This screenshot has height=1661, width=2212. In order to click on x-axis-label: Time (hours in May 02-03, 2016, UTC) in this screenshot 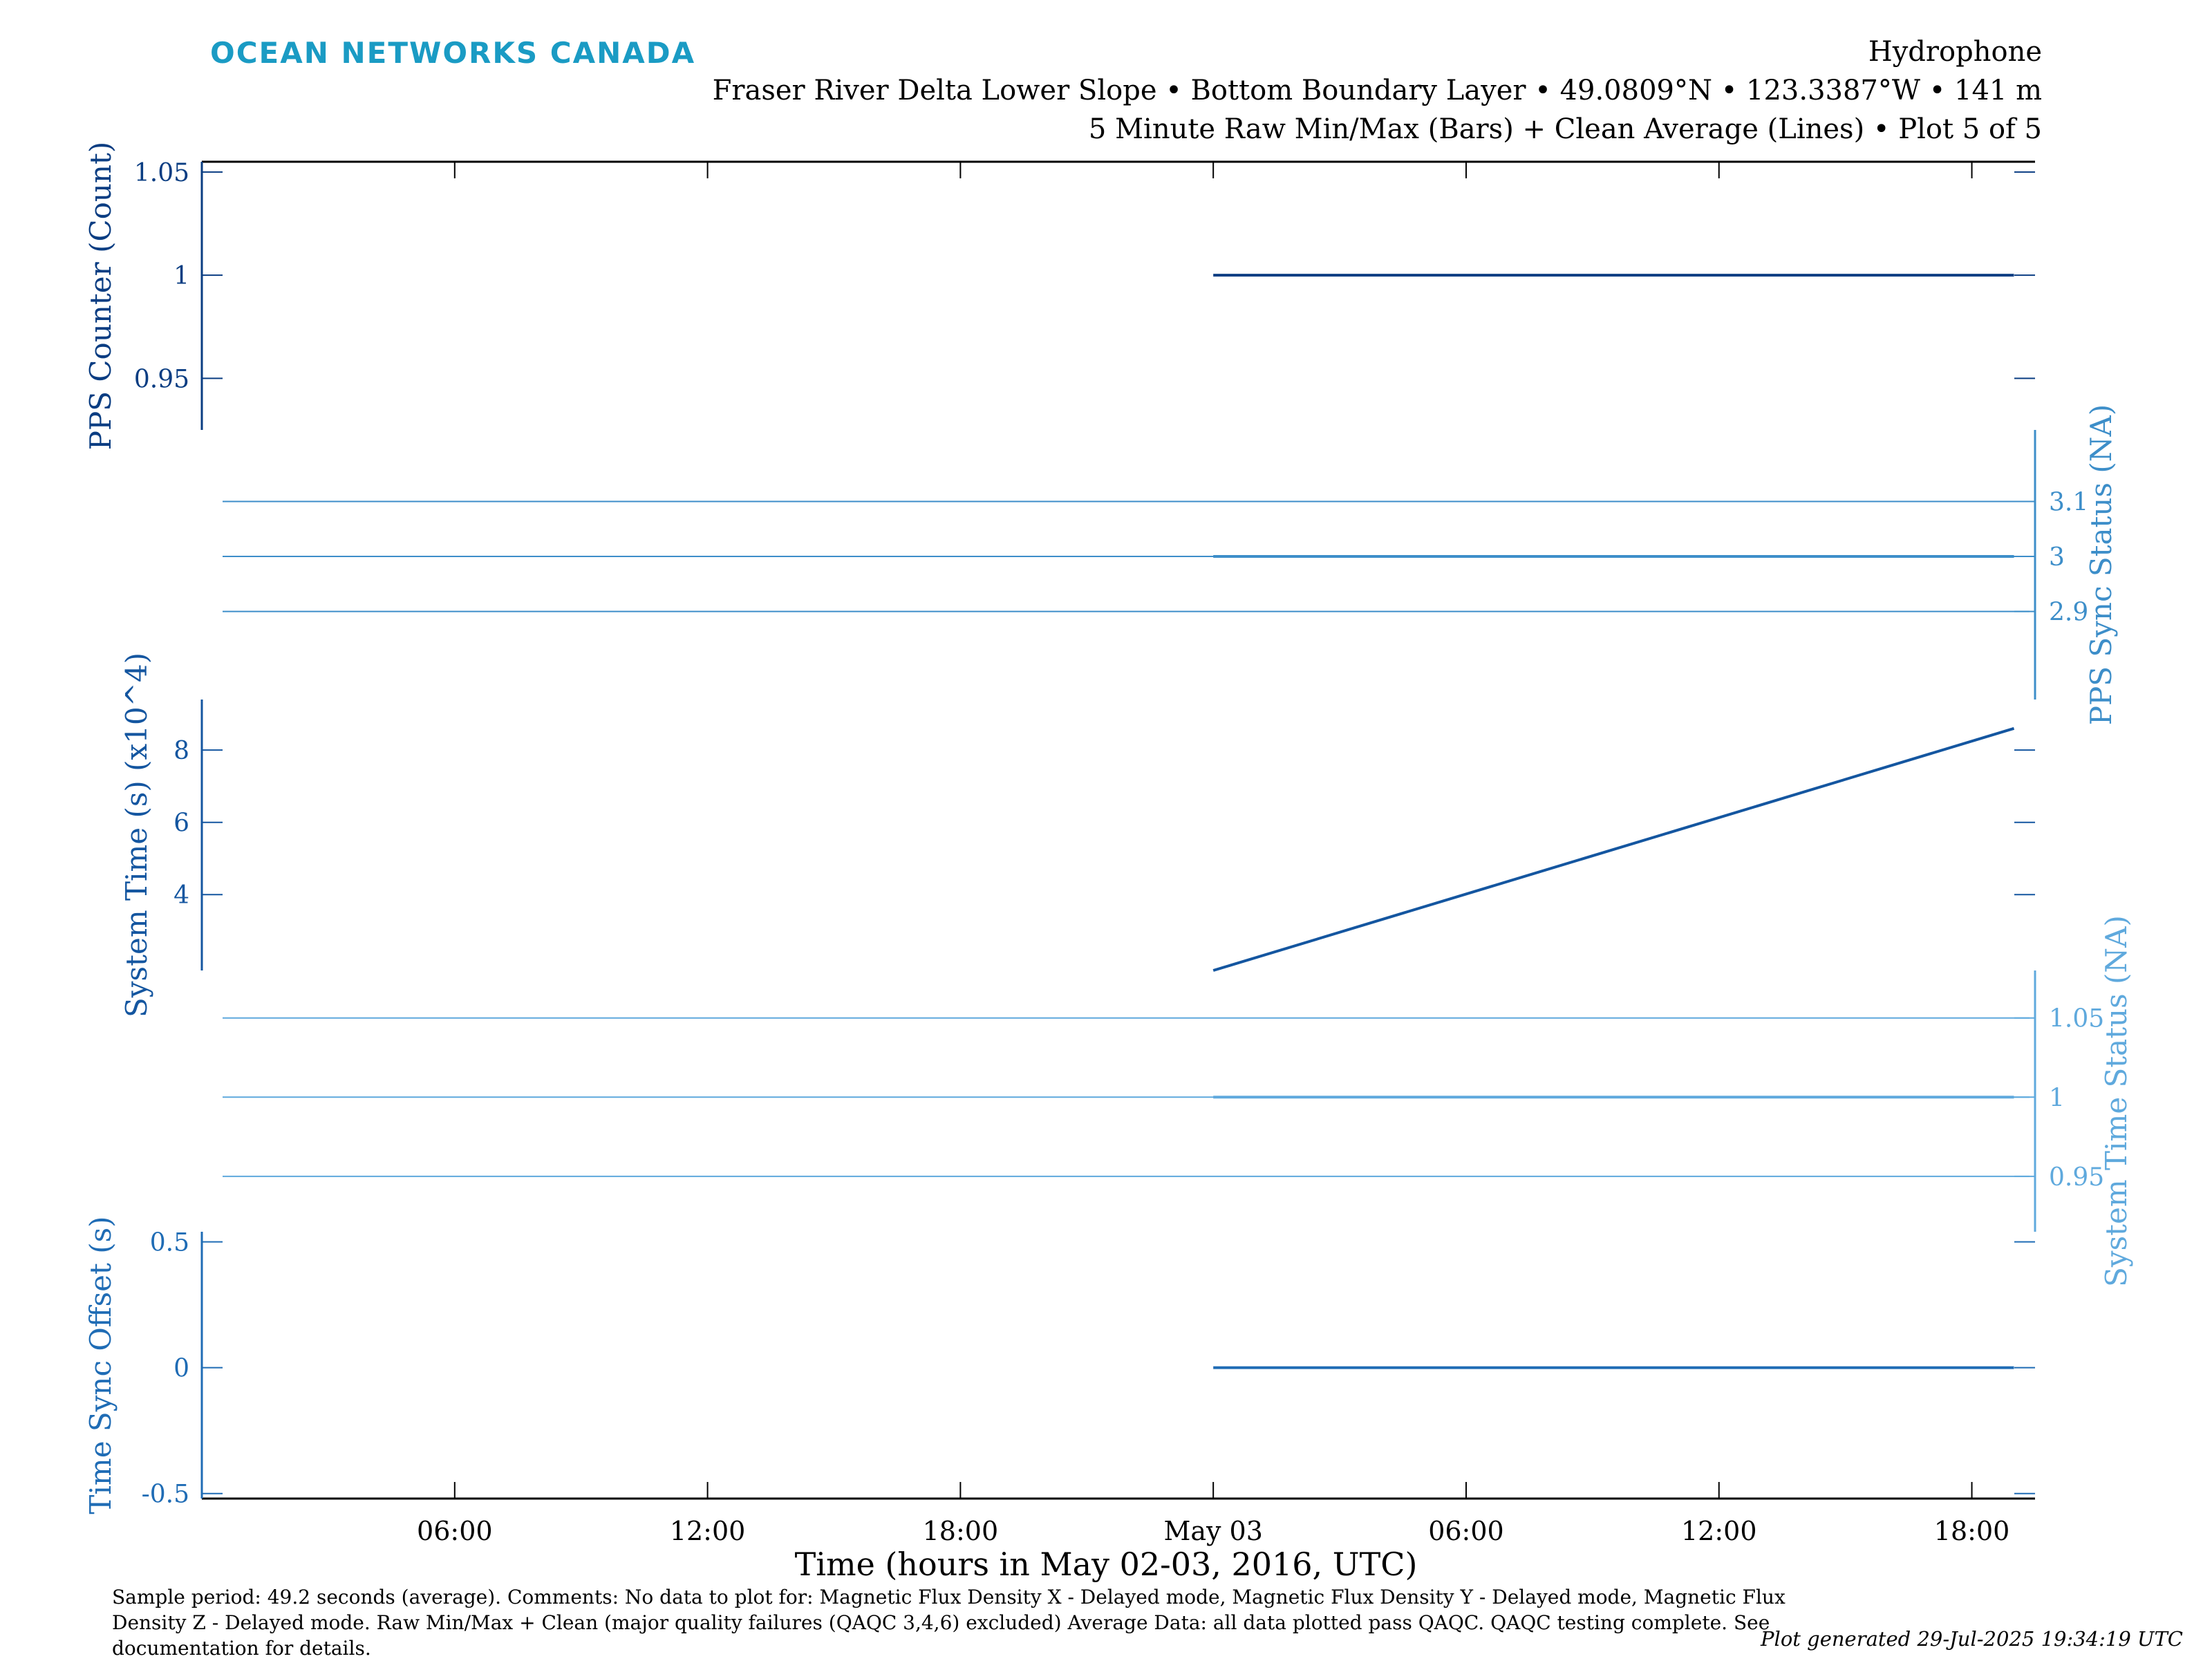, I will do `click(1106, 1564)`.